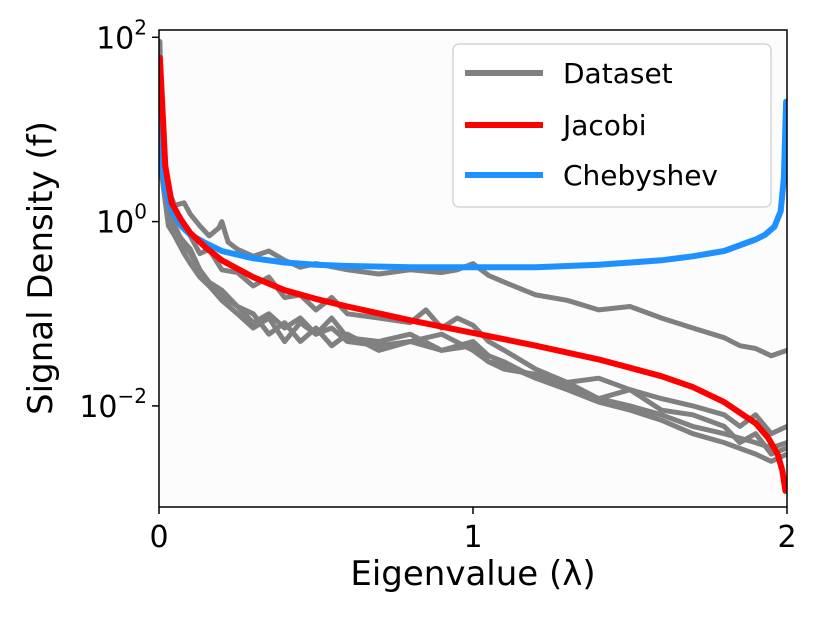 This screenshot has width=820, height=617. I want to click on y-tick-label: 10⁰, so click(121, 220).